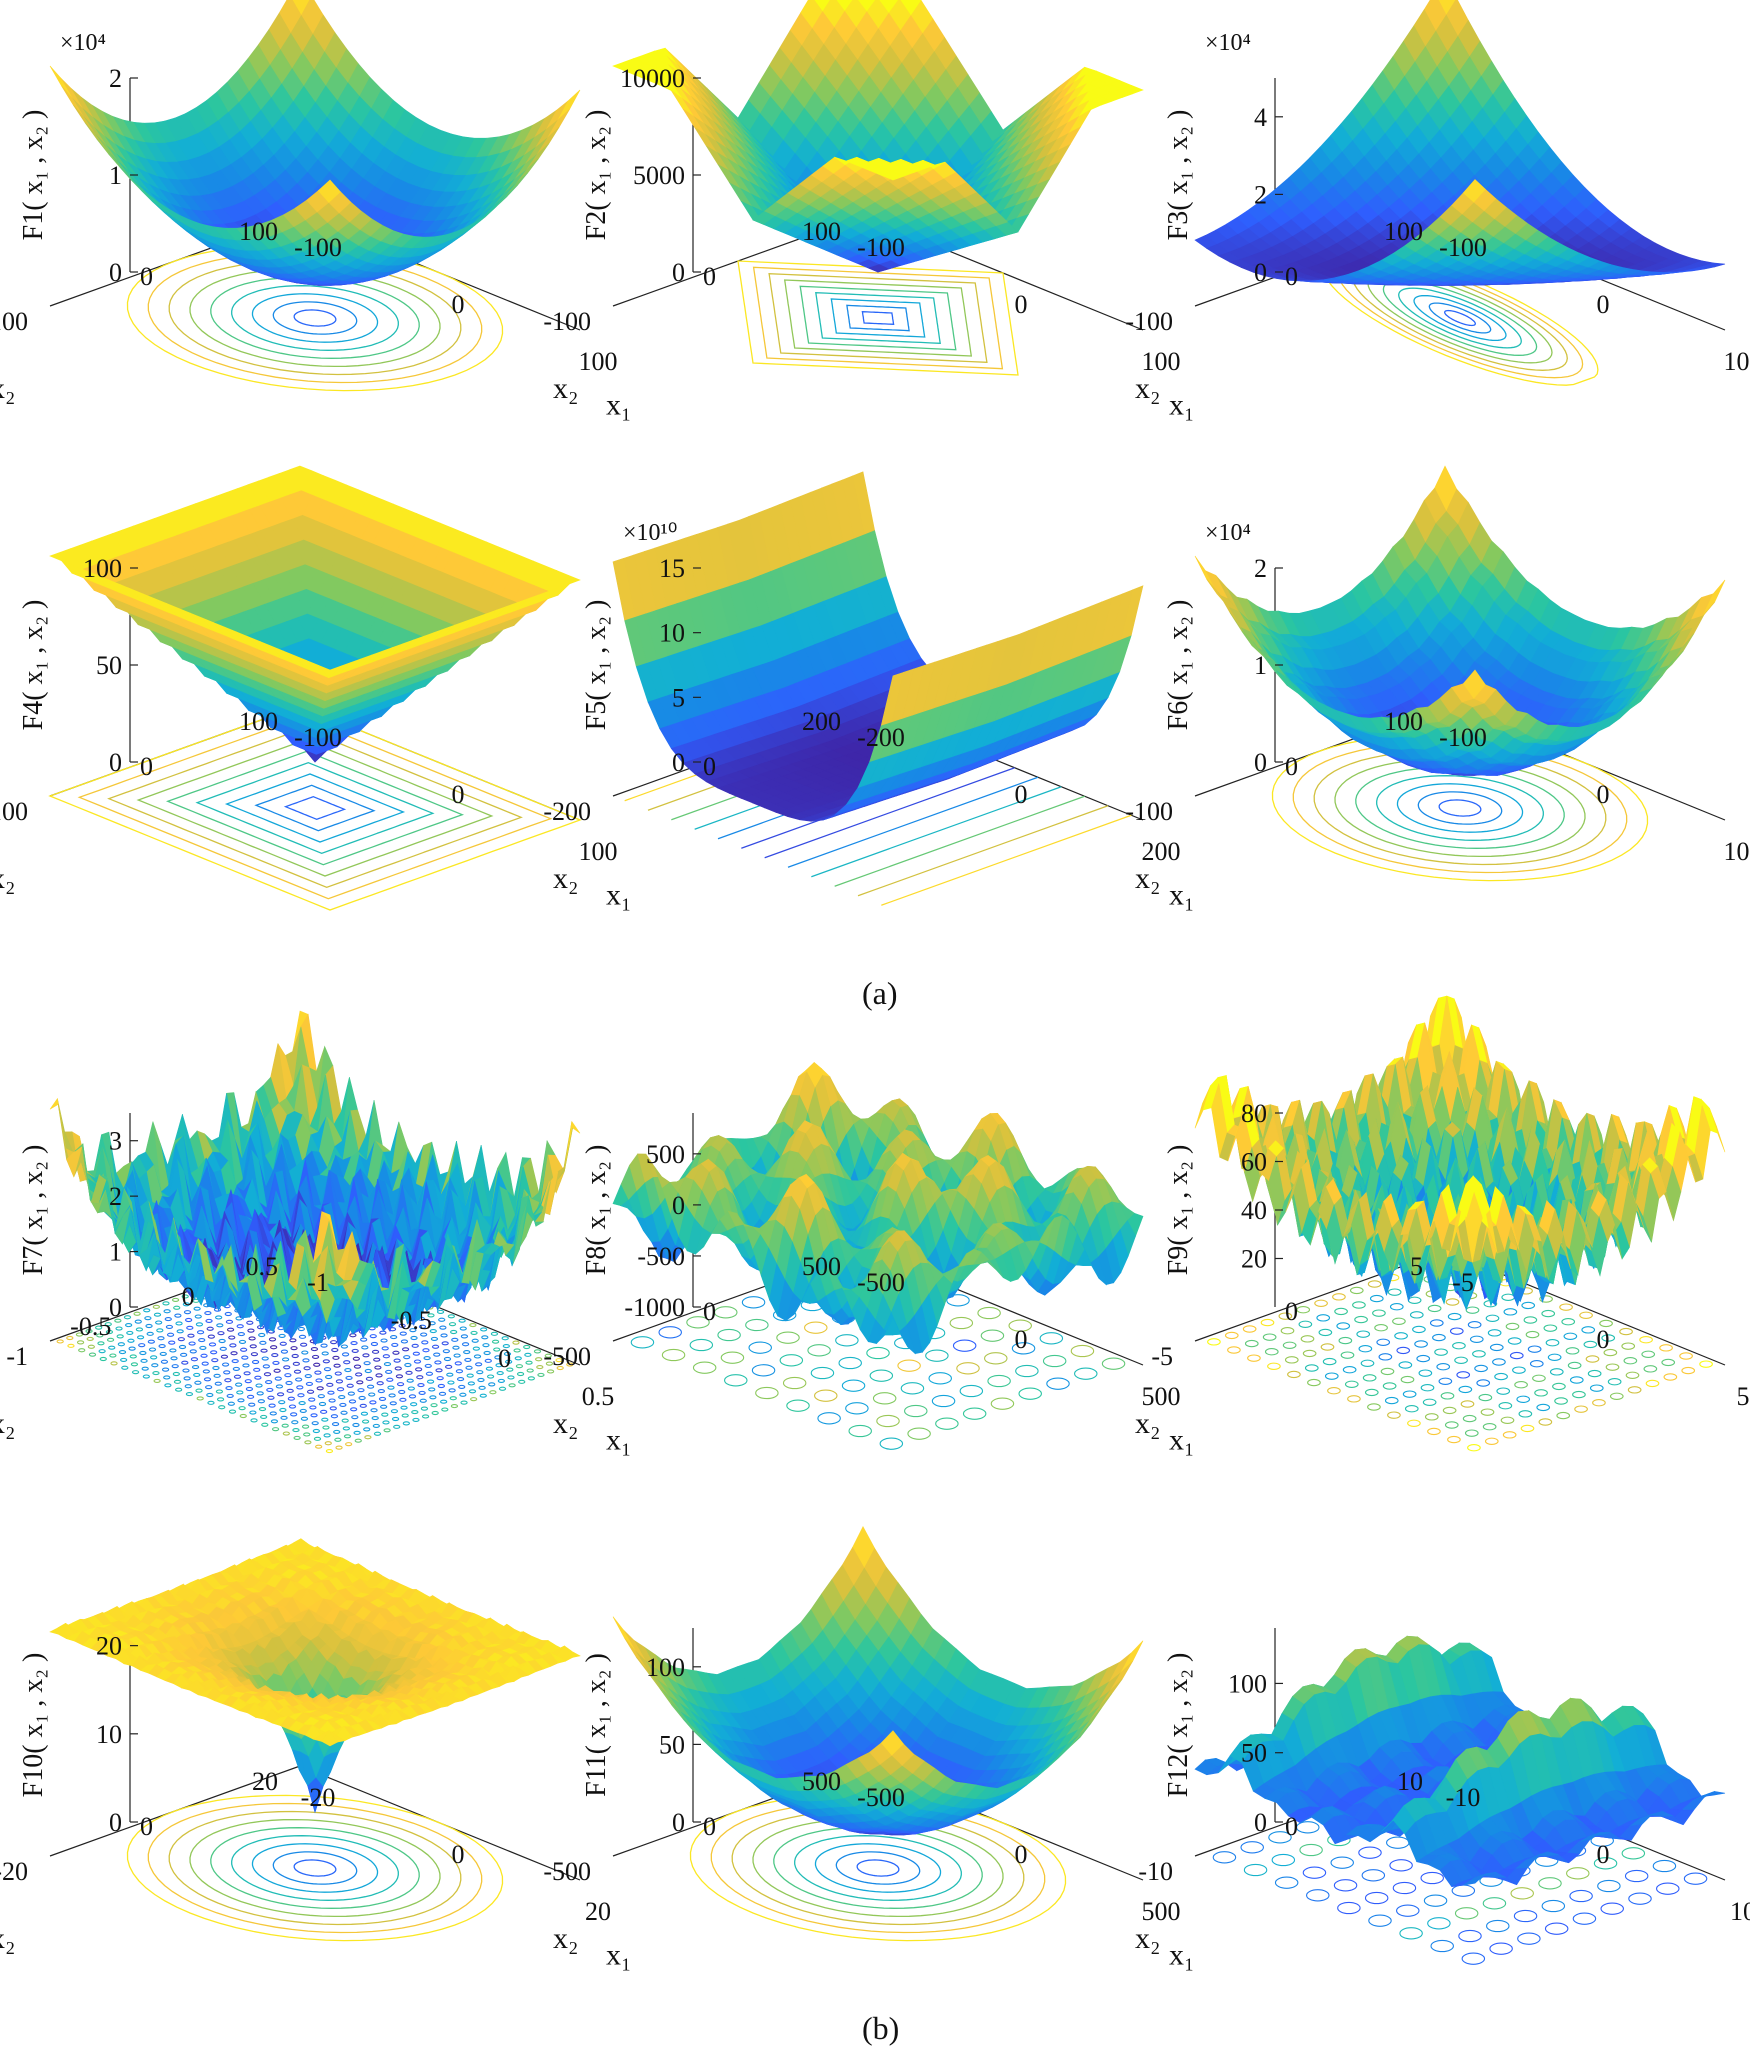  What do you see at coordinates (1147, 388) in the screenshot?
I see `x2-axis-label: x₂` at bounding box center [1147, 388].